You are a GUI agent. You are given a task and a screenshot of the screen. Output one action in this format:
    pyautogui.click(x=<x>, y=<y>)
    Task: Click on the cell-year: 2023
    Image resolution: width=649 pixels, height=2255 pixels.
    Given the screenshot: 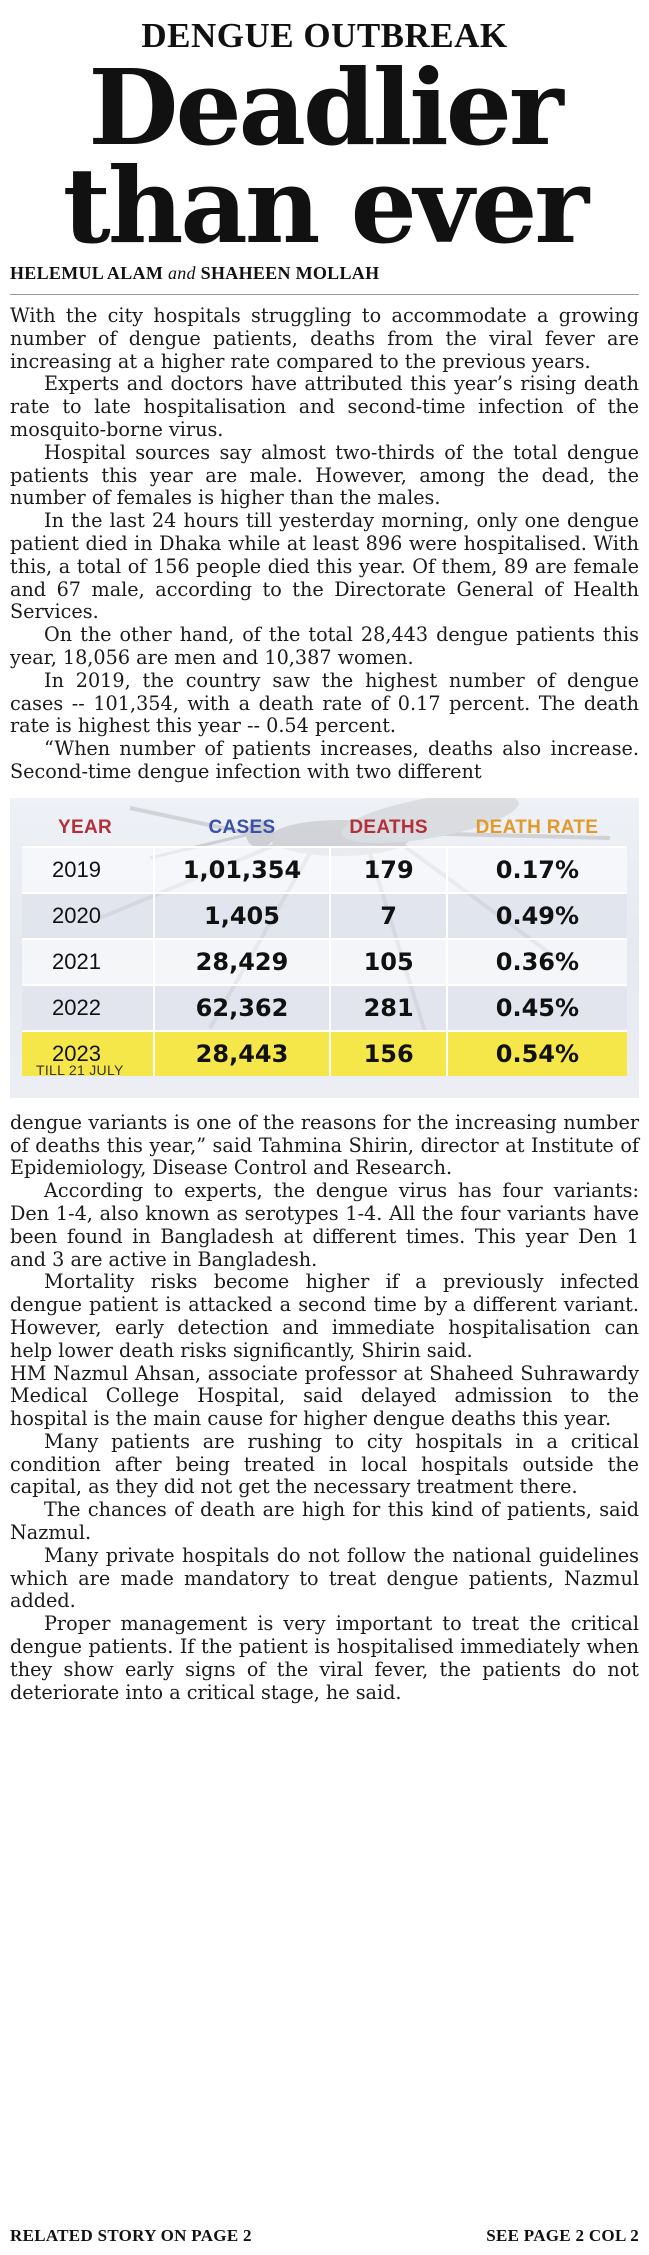 What is the action you would take?
    pyautogui.click(x=88, y=1052)
    